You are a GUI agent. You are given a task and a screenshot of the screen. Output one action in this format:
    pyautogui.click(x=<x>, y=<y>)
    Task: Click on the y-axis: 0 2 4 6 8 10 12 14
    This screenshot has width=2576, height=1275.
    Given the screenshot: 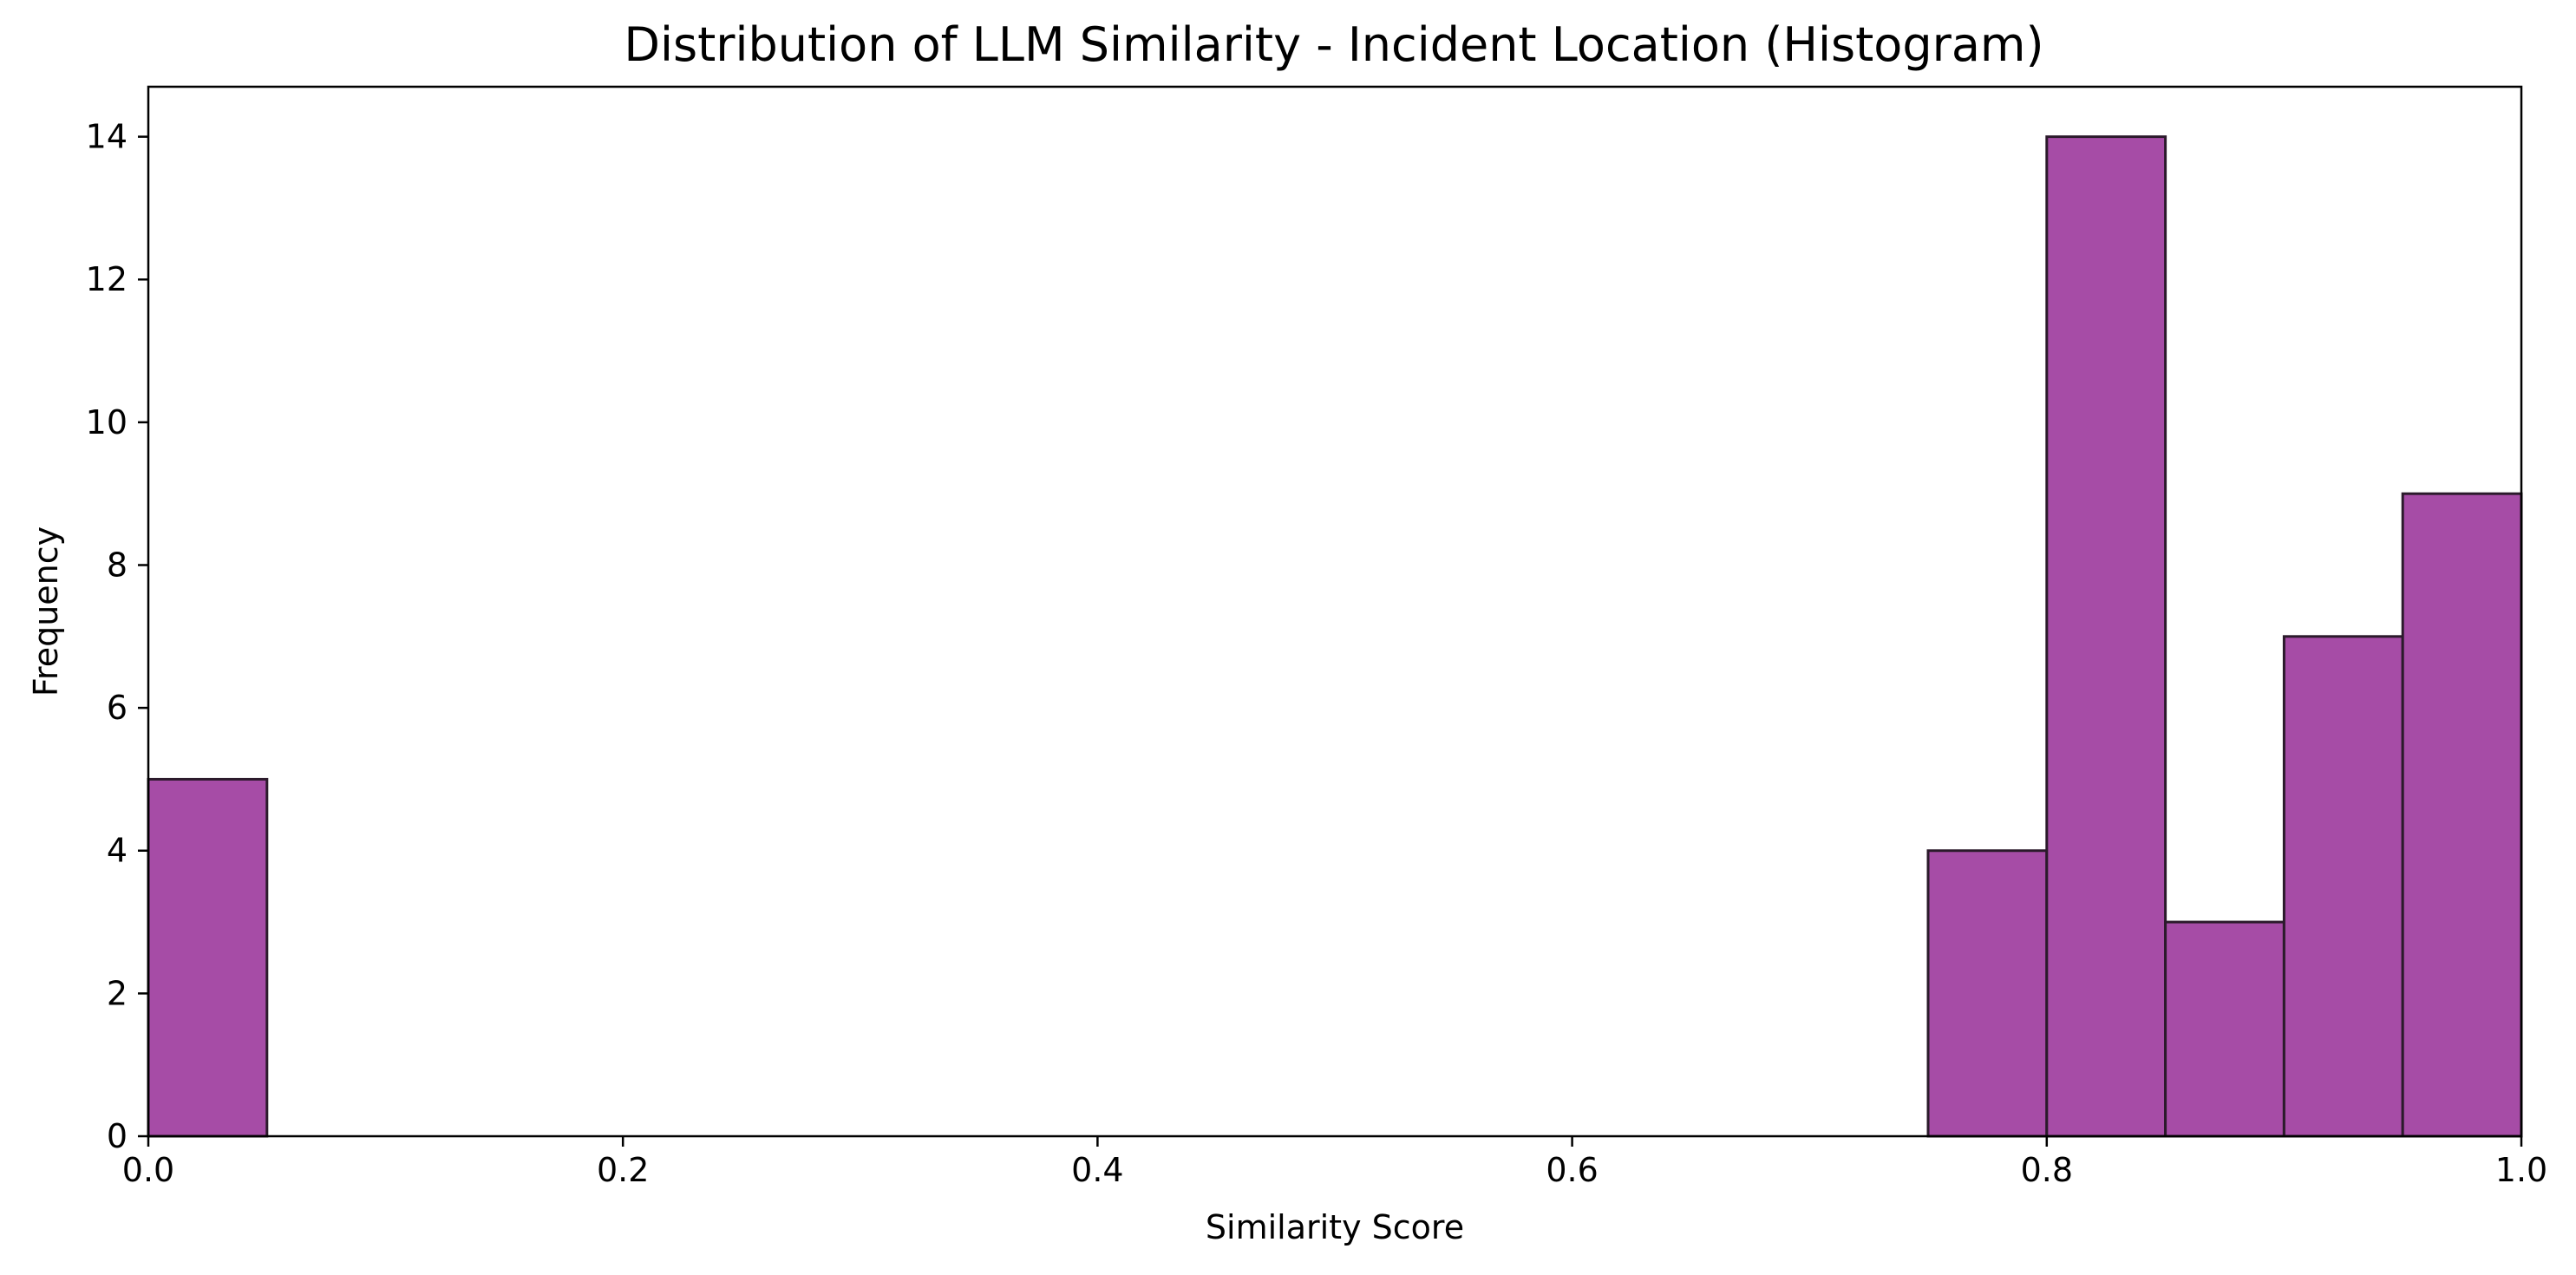 What is the action you would take?
    pyautogui.click(x=117, y=636)
    